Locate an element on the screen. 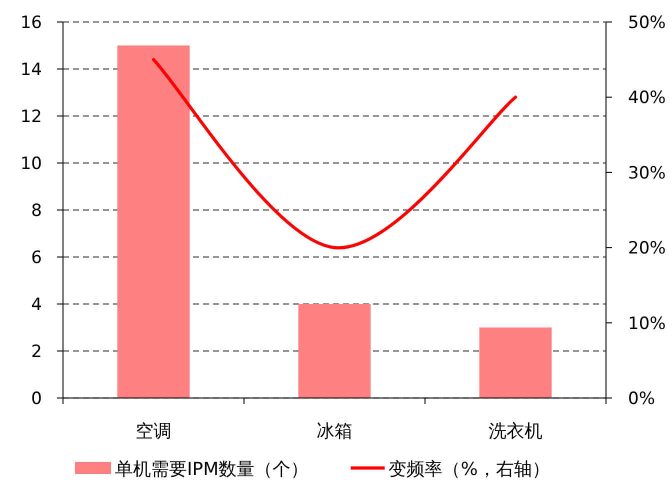  y-tick-label: 0 is located at coordinates (36, 399).